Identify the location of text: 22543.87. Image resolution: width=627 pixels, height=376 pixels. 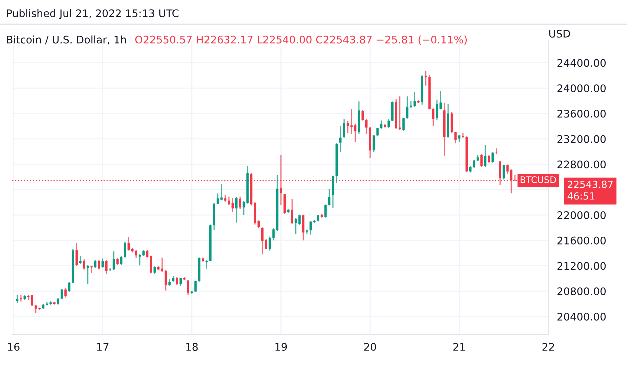
(590, 184).